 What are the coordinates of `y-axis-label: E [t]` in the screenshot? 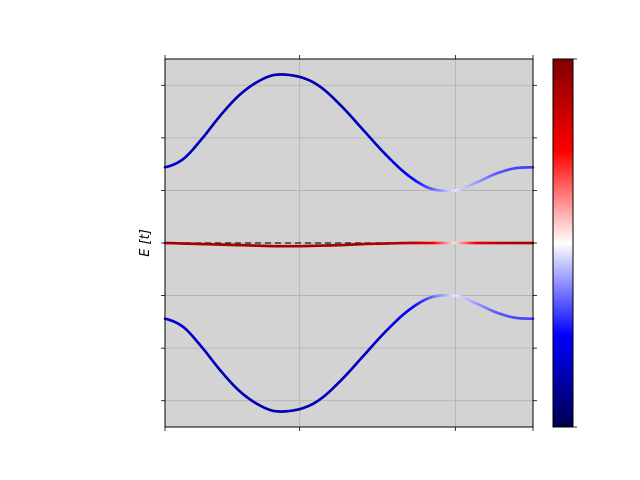 It's located at (145, 243).